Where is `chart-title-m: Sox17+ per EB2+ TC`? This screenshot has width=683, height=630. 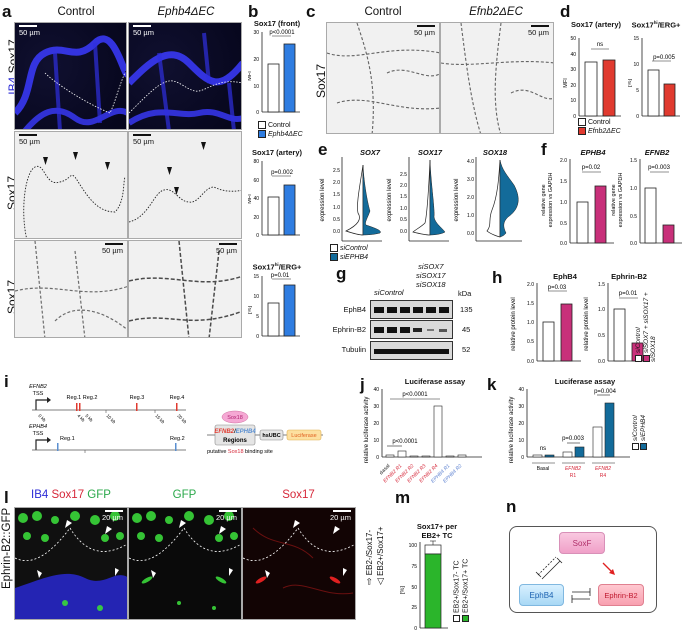
chart-title-m: Sox17+ per EB2+ TC is located at coordinates (437, 531).